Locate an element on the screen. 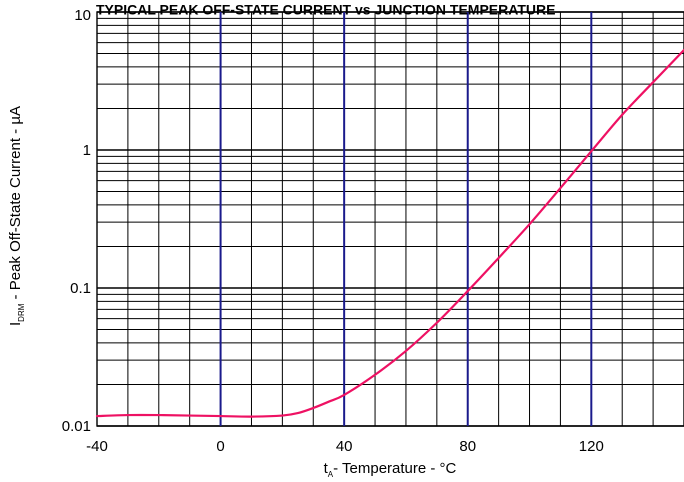 This screenshot has height=482, width=684. y-axis-label: IDRM - Peak Off-State Current - µA is located at coordinates (16, 216).